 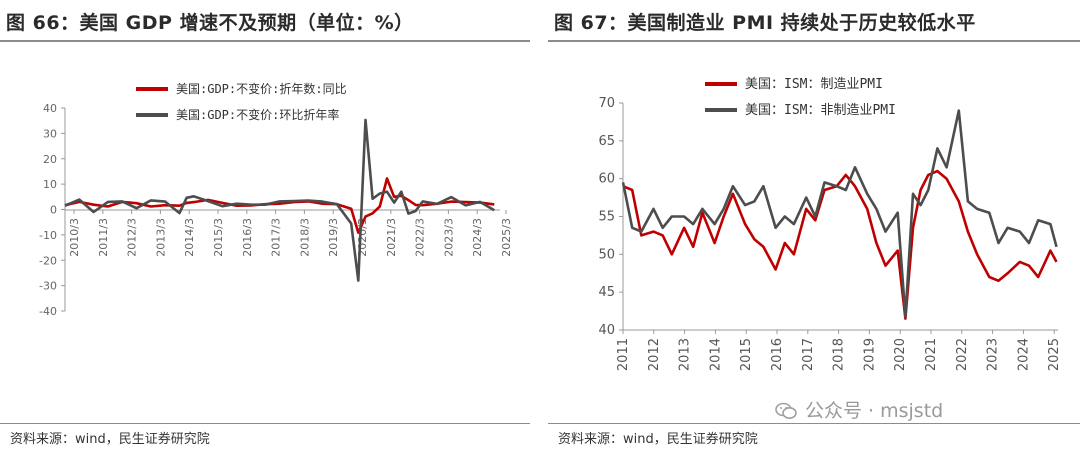 What do you see at coordinates (814, 41) in the screenshot?
I see `right-top-rule` at bounding box center [814, 41].